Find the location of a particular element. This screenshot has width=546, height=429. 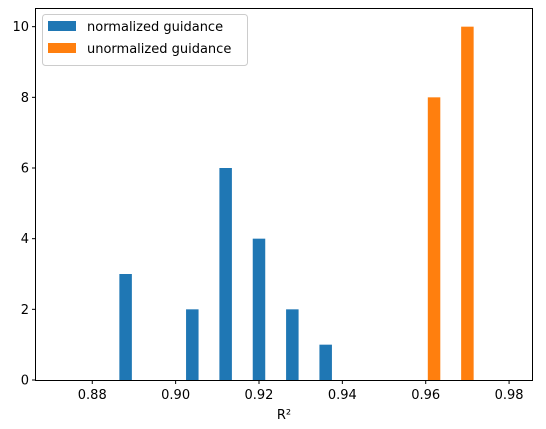

y-axis-ticks: 0 2 4 6 8 10 is located at coordinates (24, 204).